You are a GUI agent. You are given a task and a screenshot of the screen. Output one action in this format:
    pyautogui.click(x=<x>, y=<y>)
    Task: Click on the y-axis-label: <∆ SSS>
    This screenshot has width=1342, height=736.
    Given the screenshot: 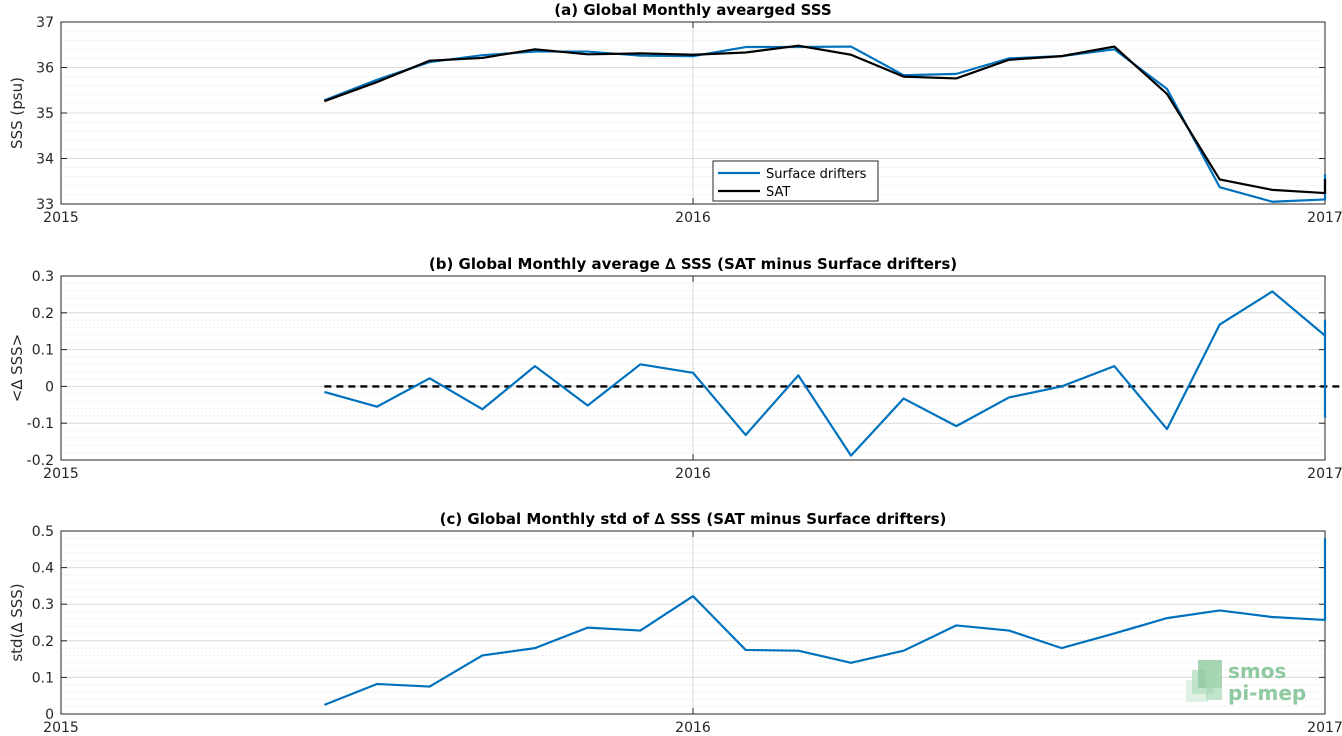 What is the action you would take?
    pyautogui.click(x=17, y=368)
    